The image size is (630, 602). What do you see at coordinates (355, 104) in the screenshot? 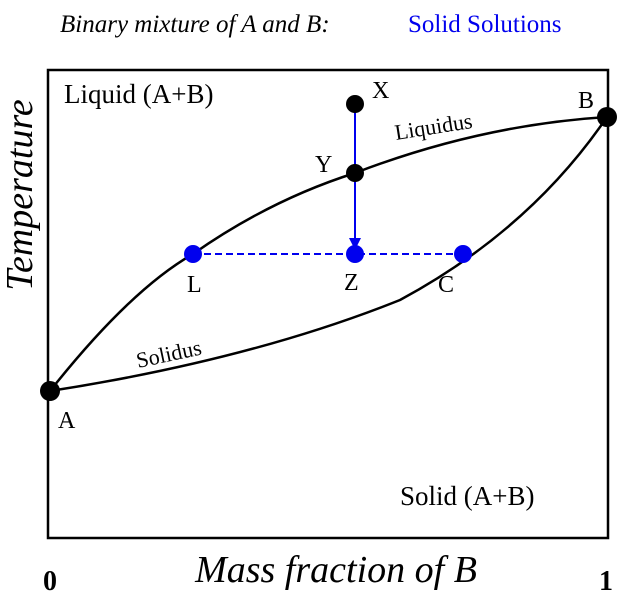
I see `point-x` at bounding box center [355, 104].